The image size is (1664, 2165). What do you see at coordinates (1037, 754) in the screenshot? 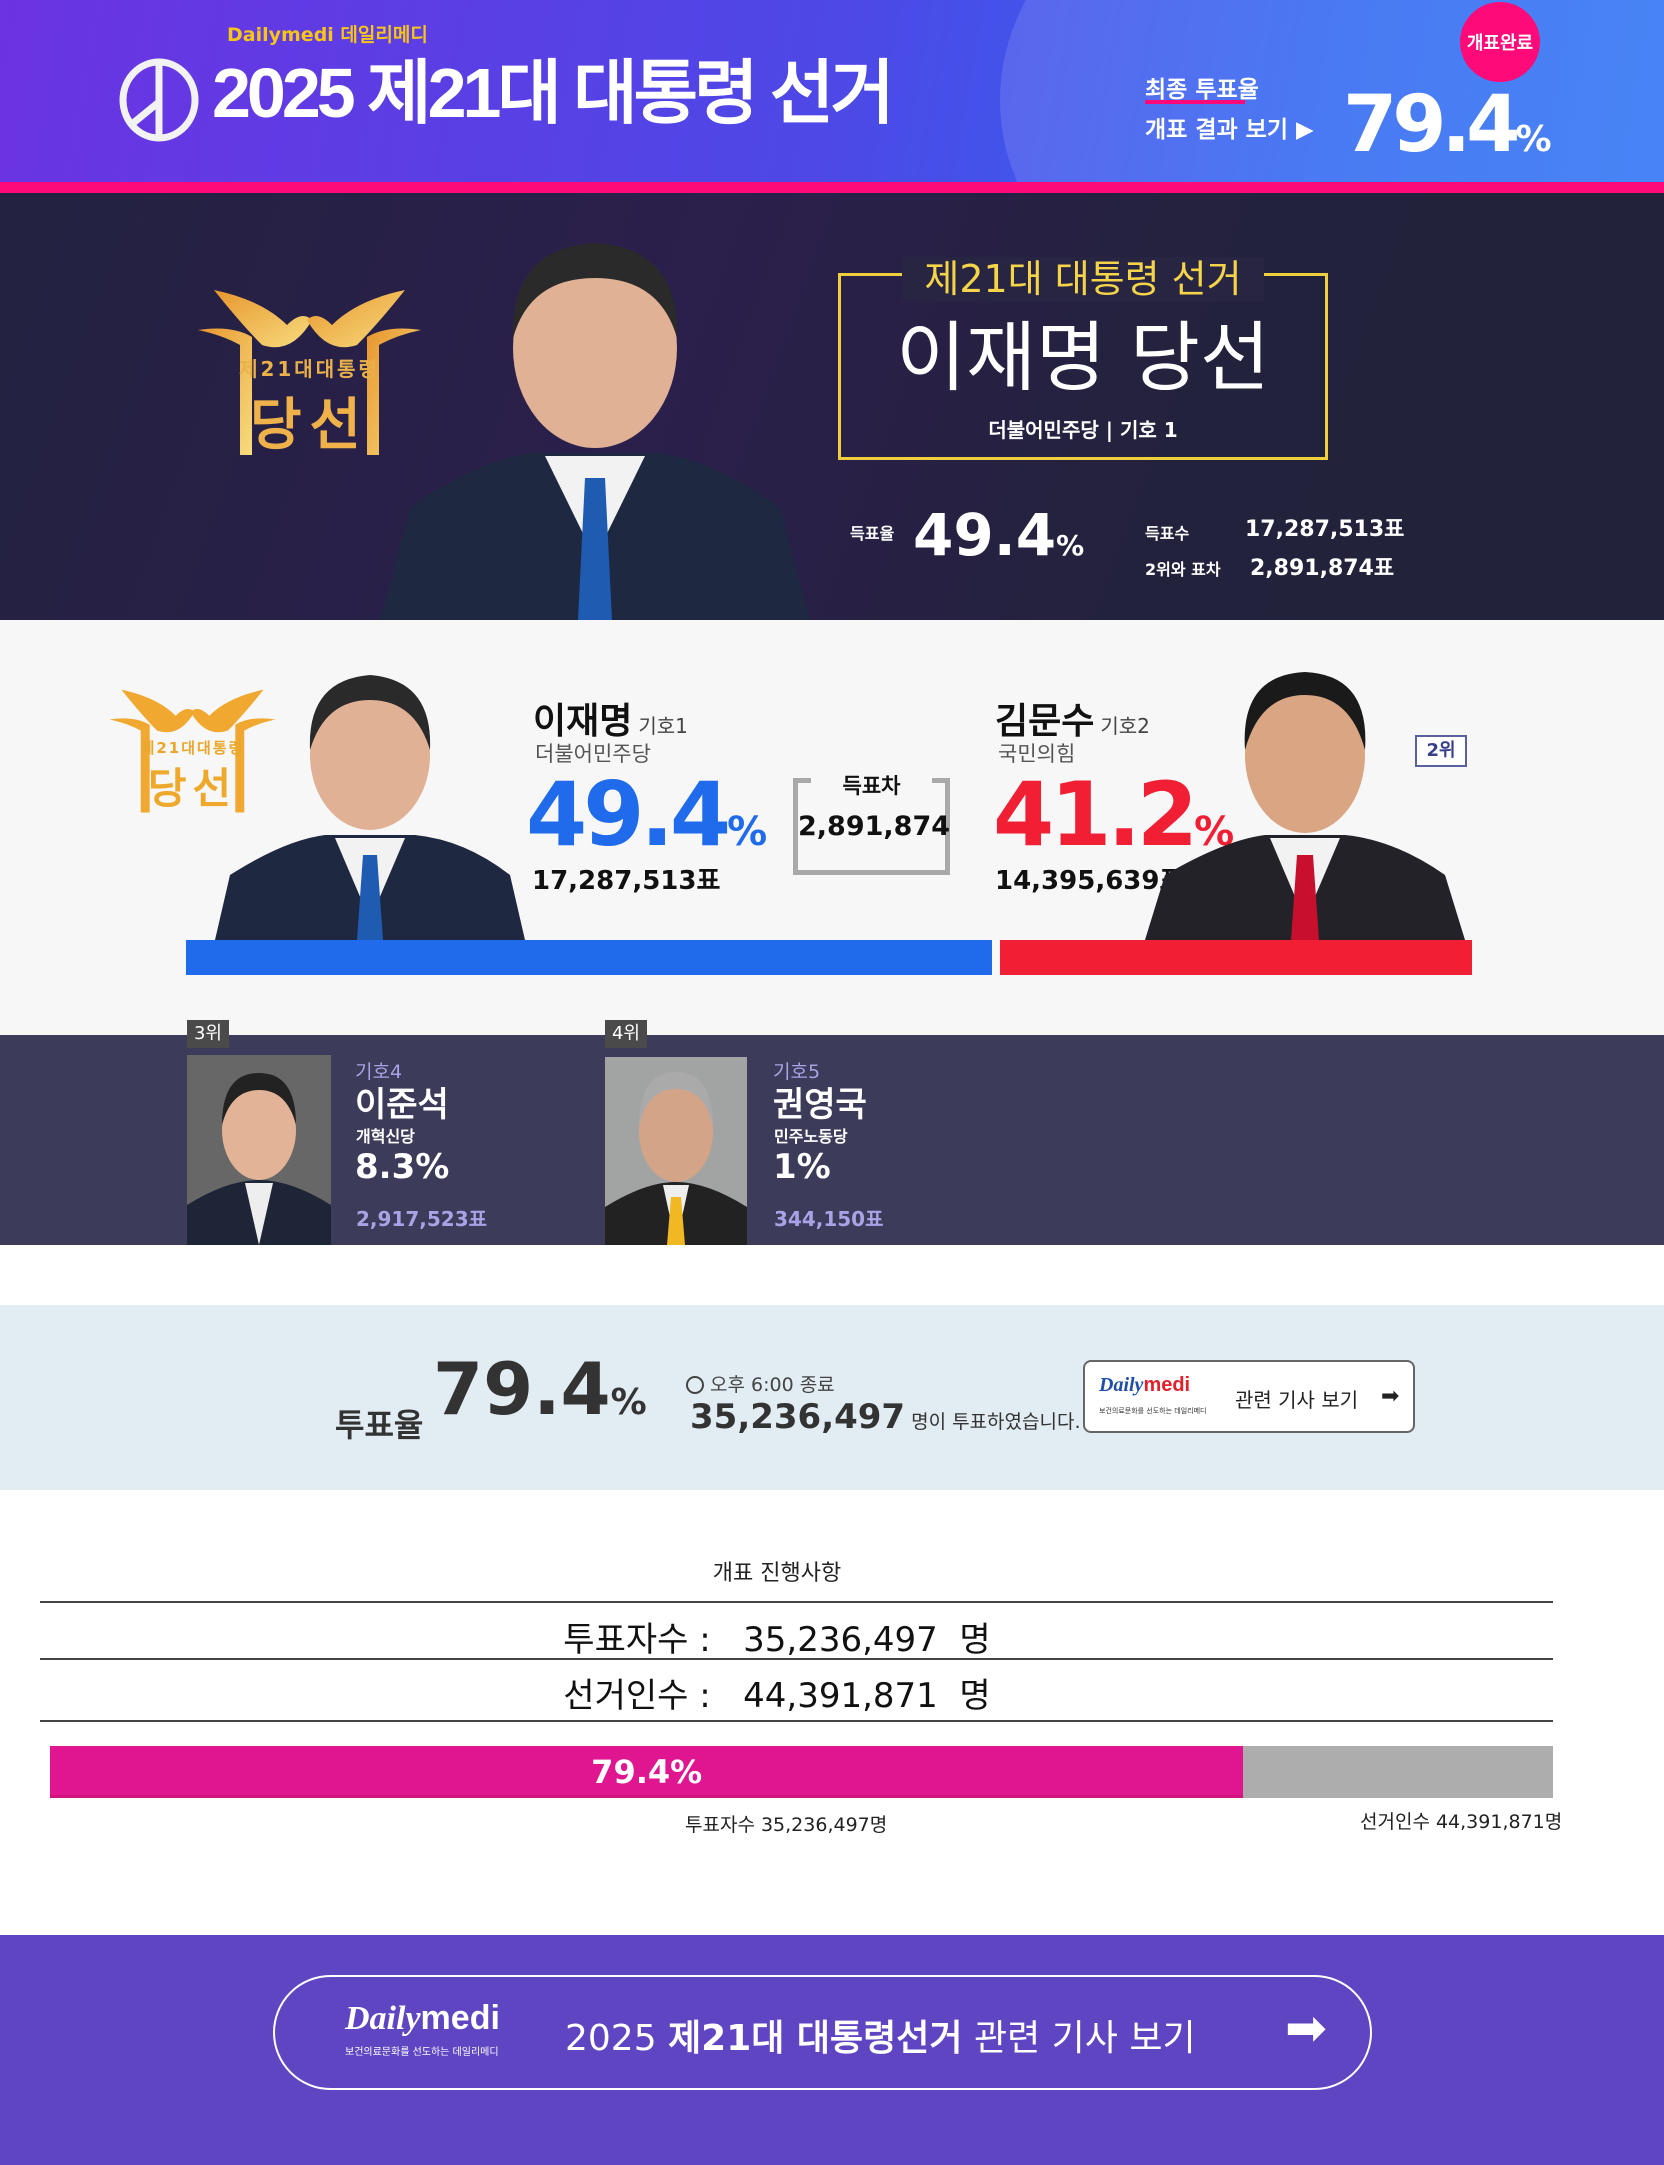
I see `candidate-2-party: 국민의힘` at bounding box center [1037, 754].